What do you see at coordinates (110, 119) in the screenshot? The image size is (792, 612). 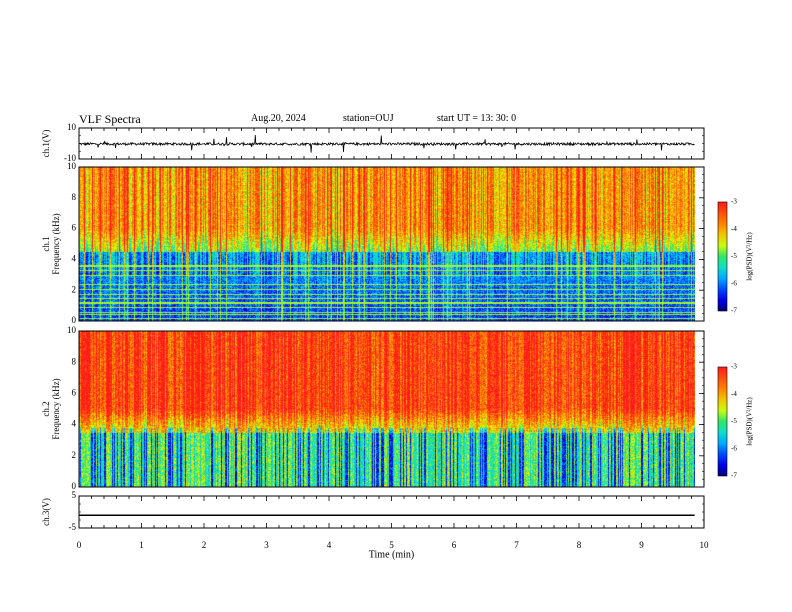 I see `chart-title: VLF Spectra` at bounding box center [110, 119].